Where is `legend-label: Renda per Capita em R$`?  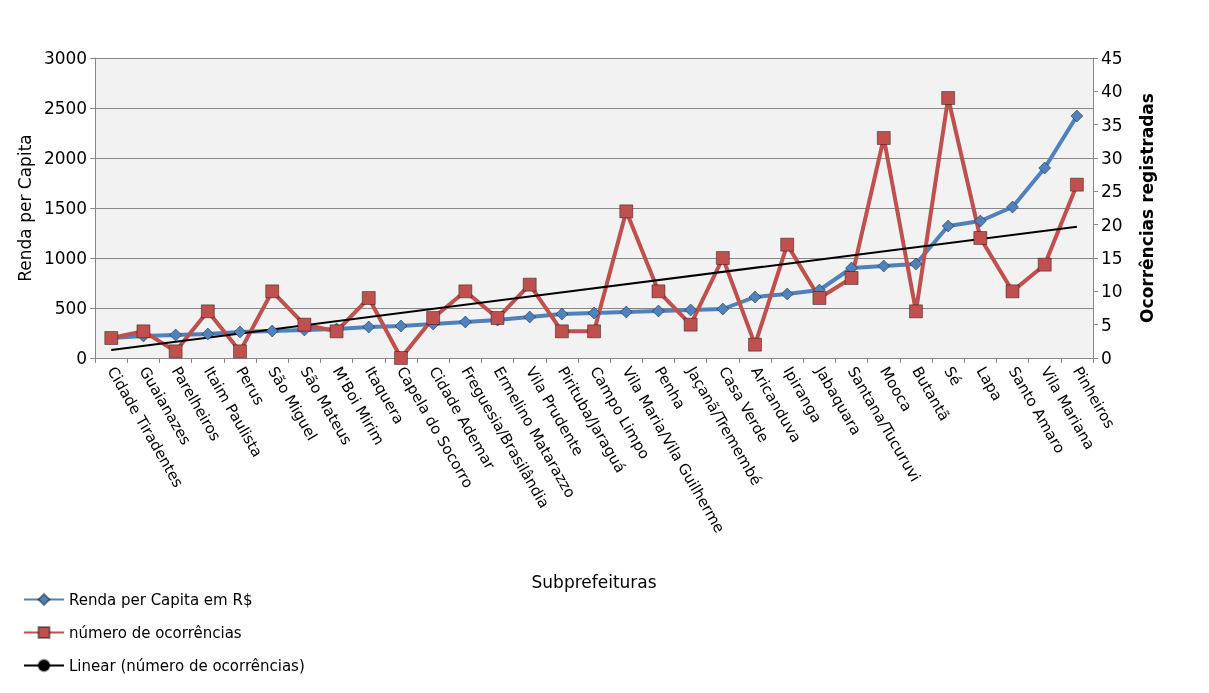
legend-label: Renda per Capita em R$ is located at coordinates (161, 599).